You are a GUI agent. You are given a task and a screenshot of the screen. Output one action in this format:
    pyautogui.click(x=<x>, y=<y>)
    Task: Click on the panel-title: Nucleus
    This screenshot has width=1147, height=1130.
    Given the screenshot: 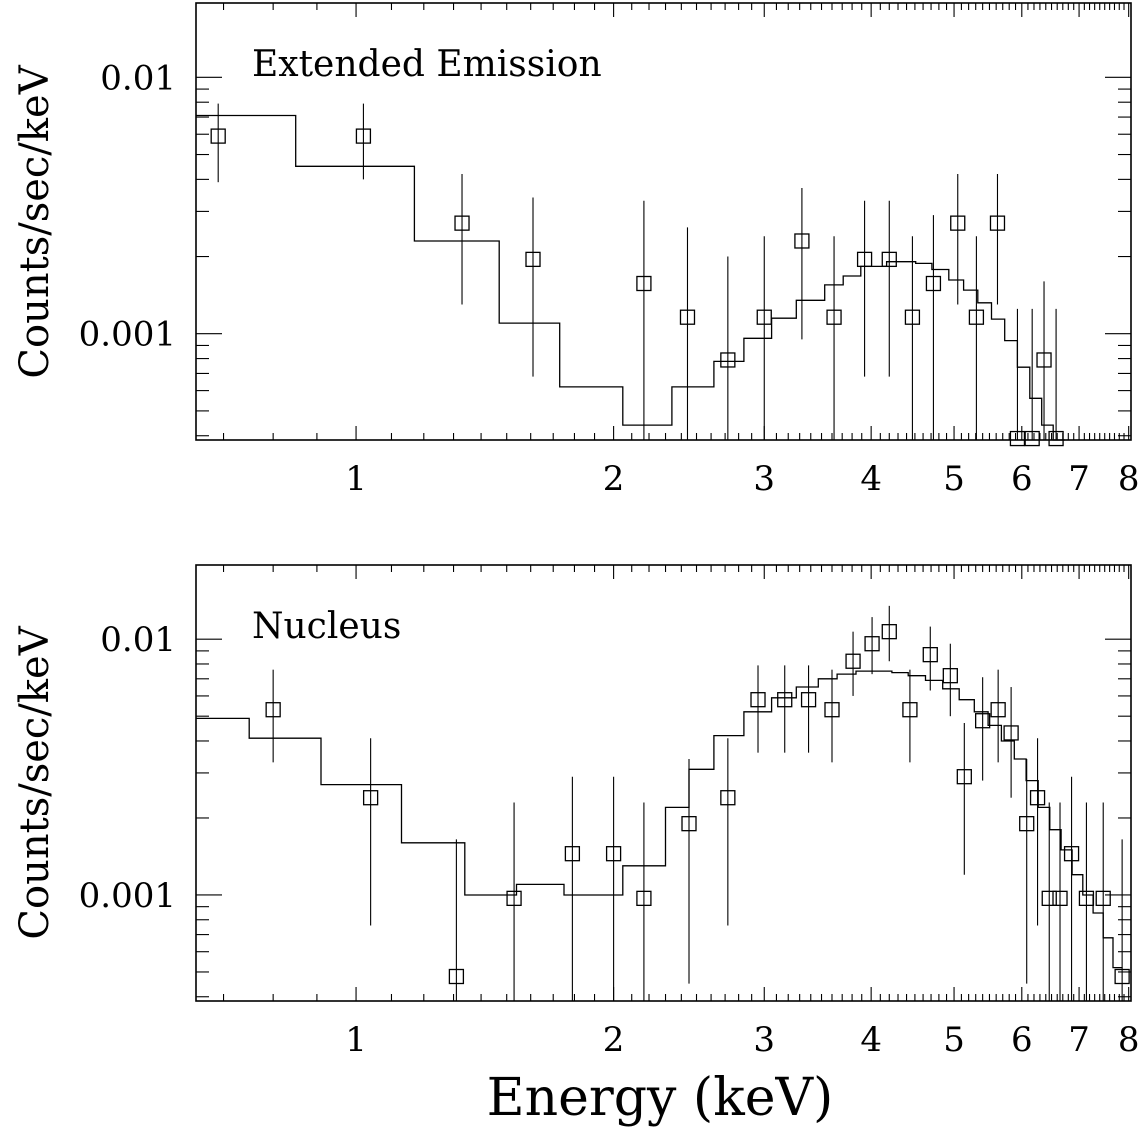 What is the action you would take?
    pyautogui.click(x=326, y=626)
    